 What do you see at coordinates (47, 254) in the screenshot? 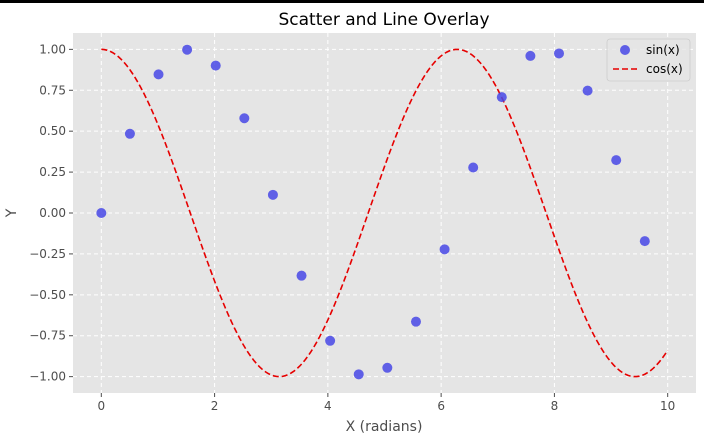
I see `y-tick-label: −0.25` at bounding box center [47, 254].